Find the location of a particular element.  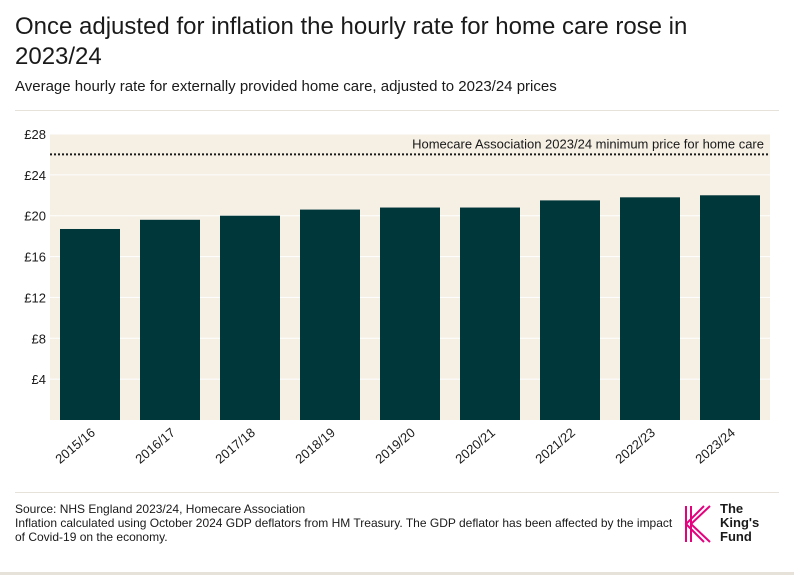

y-tick-label: £4 is located at coordinates (39, 379).